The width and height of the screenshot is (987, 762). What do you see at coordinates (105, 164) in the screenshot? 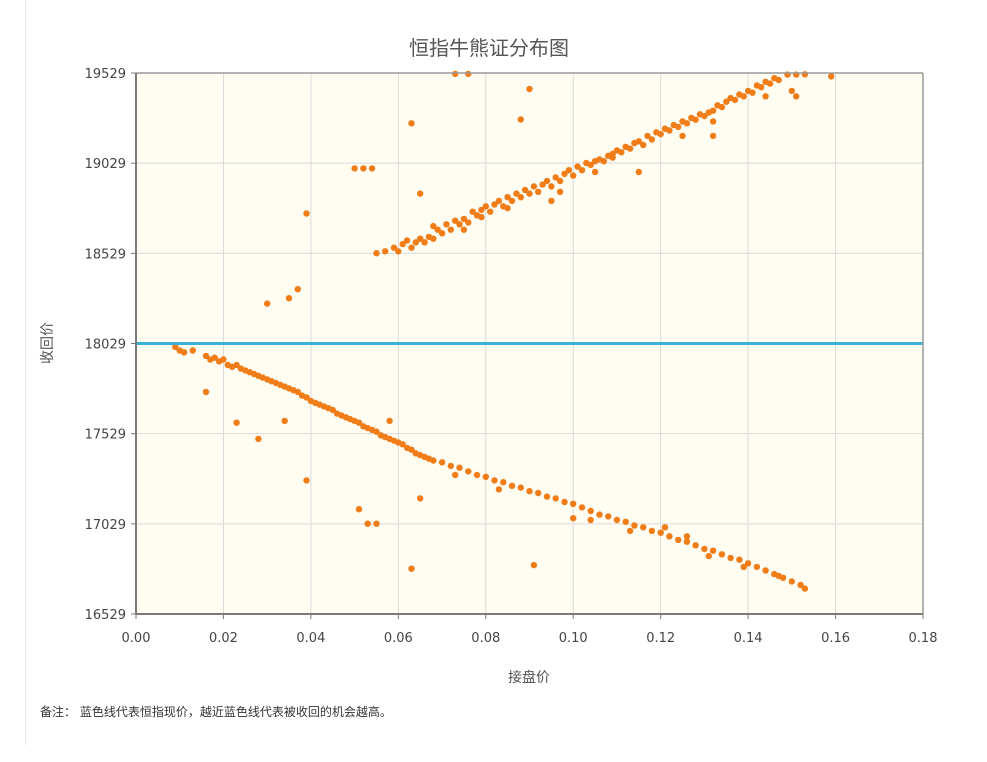
I see `y-tick-label: 19029` at bounding box center [105, 164].